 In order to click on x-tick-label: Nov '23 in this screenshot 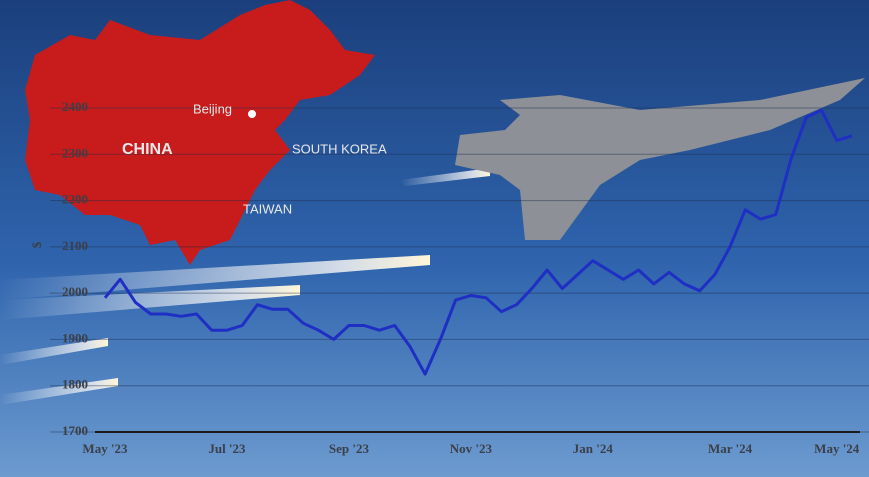, I will do `click(471, 448)`.